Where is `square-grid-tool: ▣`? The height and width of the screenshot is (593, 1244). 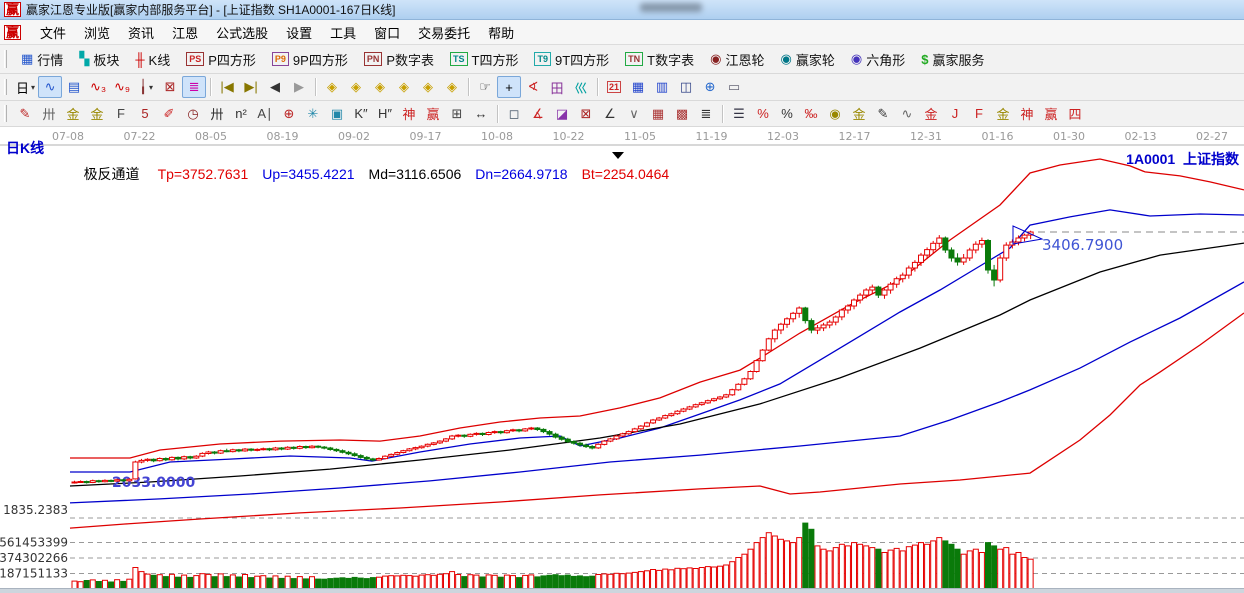 square-grid-tool: ▣ is located at coordinates (337, 114).